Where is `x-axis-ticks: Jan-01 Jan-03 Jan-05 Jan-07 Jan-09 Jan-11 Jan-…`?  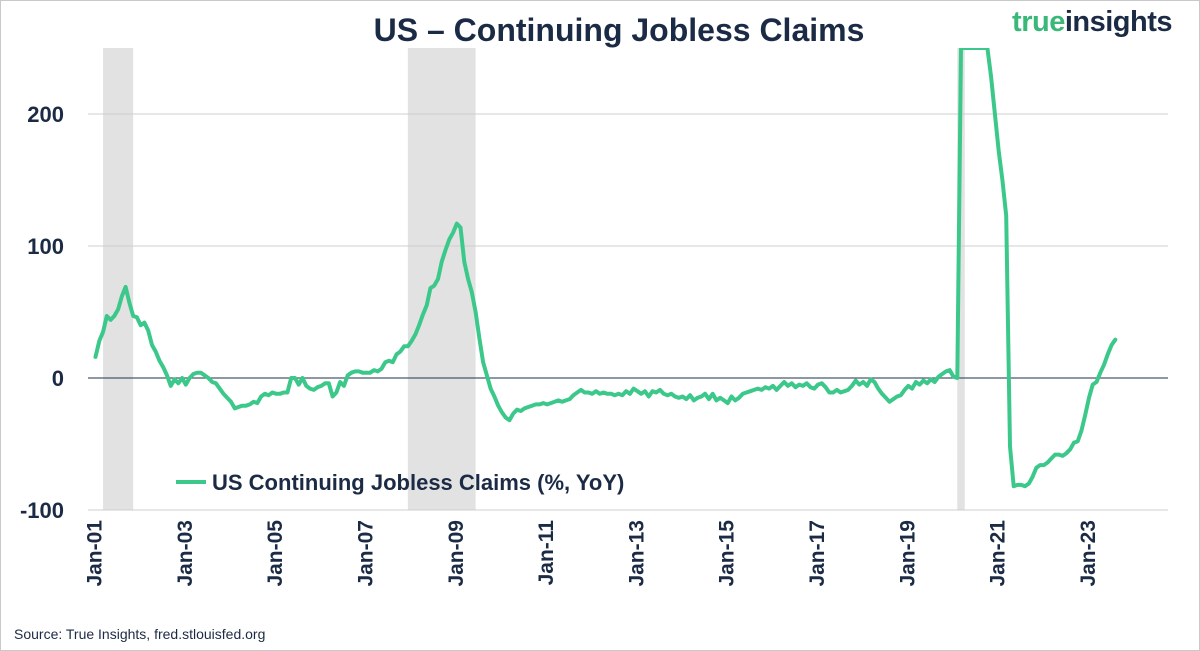 x-axis-ticks: Jan-01 Jan-03 Jan-05 Jan-07 Jan-09 Jan-11 Jan-… is located at coordinates (592, 553).